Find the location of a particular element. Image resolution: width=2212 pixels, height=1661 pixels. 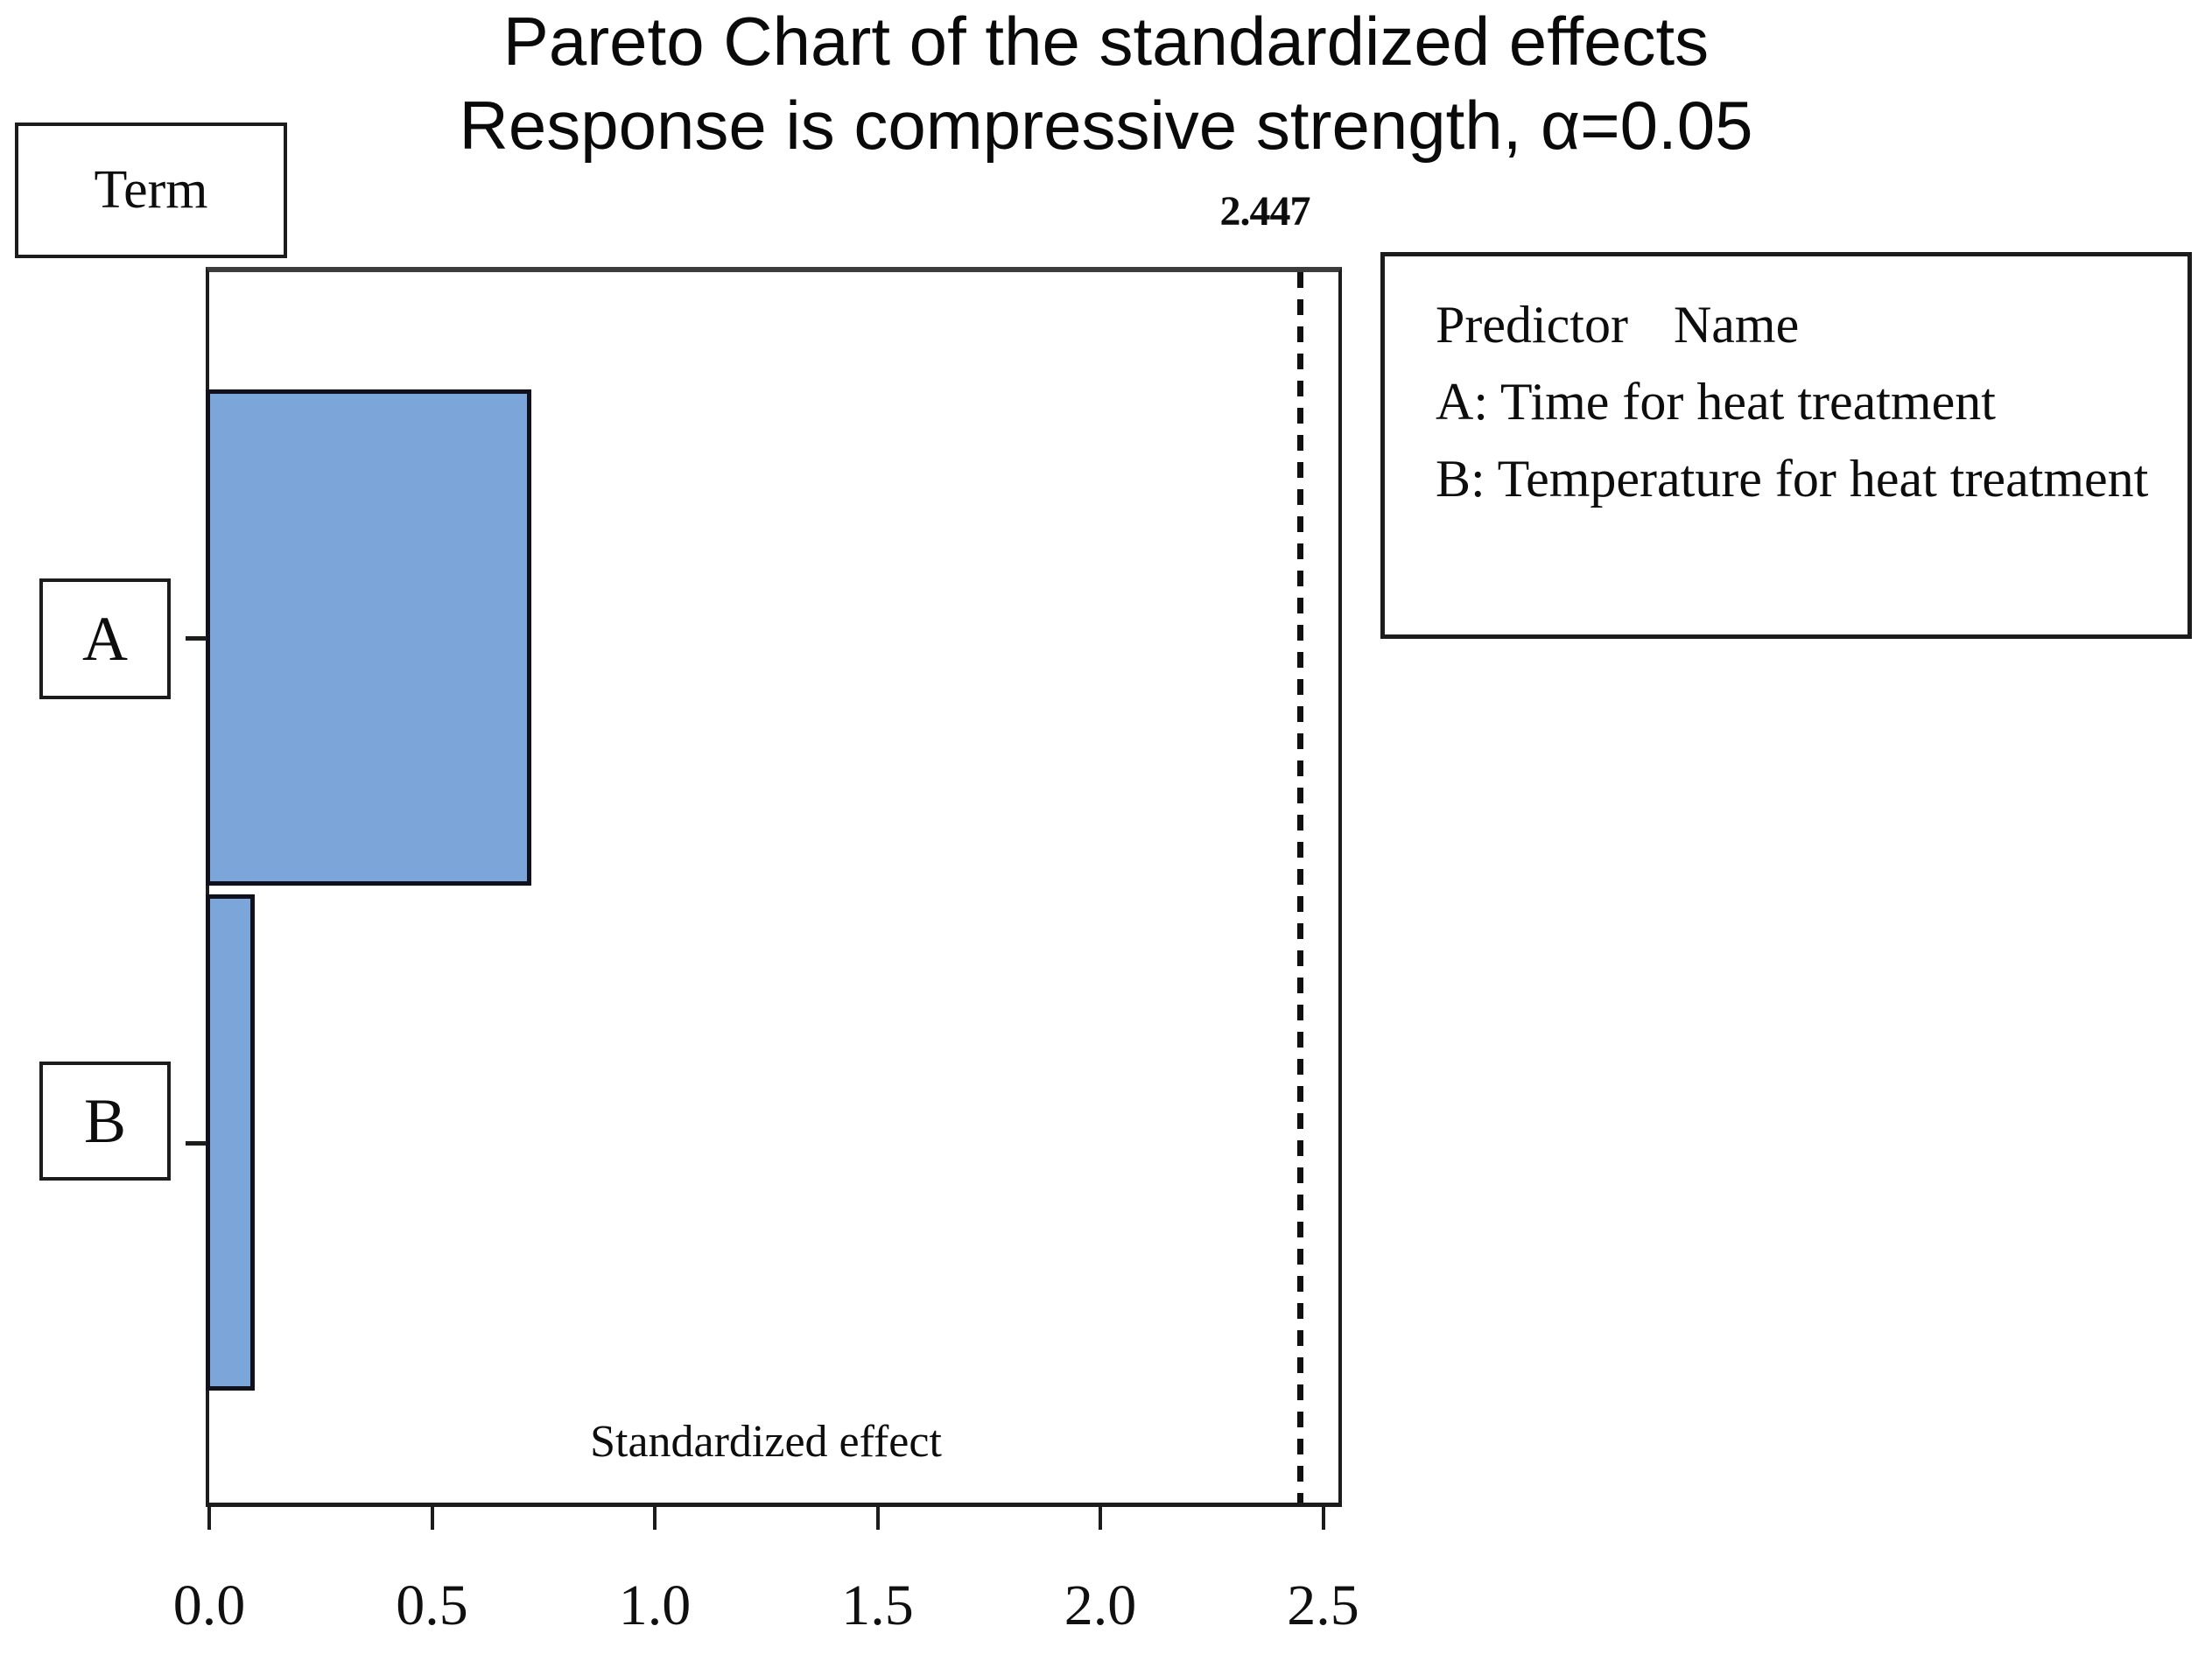

bar-A is located at coordinates (368, 637).